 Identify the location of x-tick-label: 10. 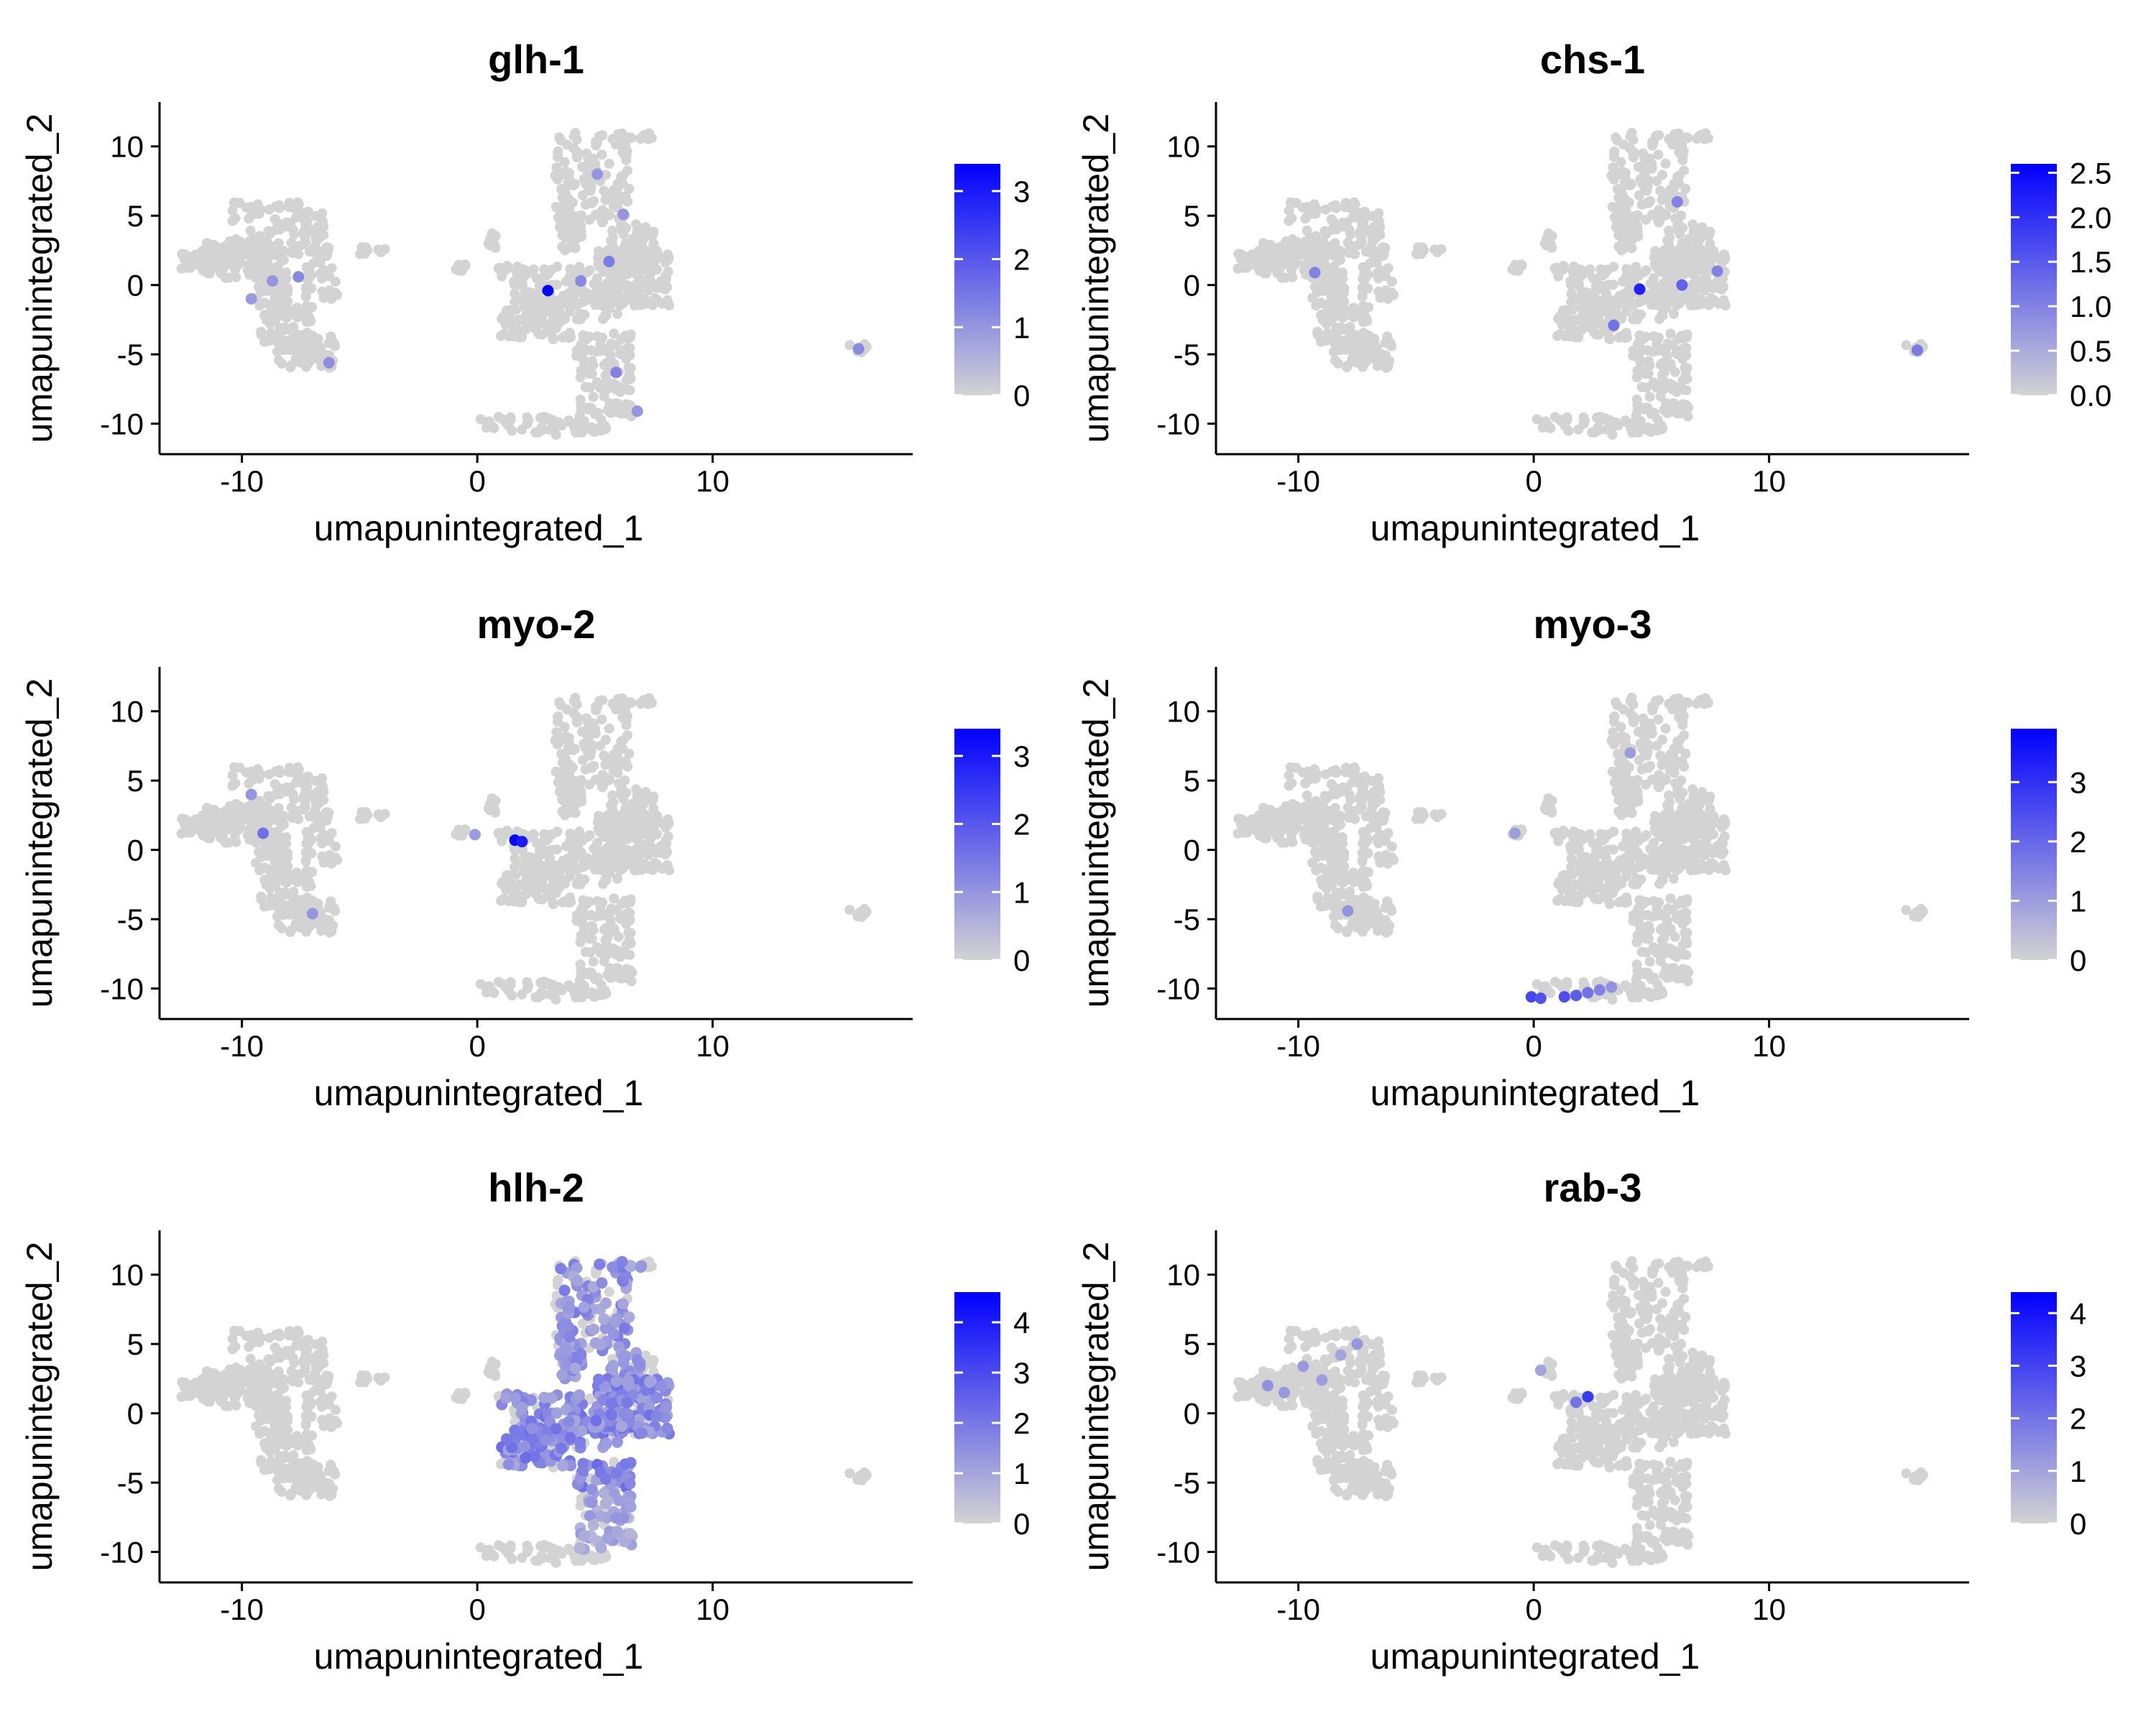
(713, 1046).